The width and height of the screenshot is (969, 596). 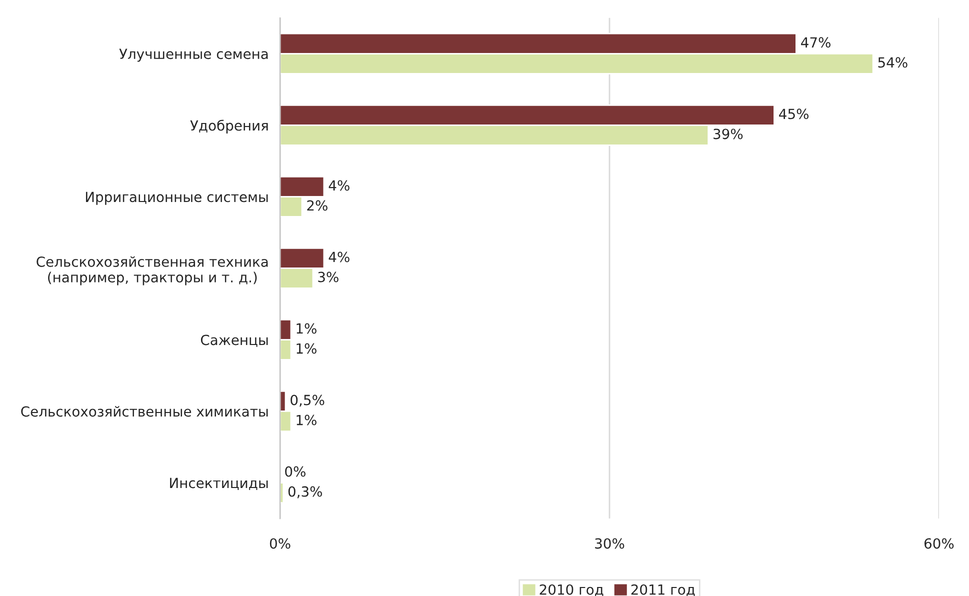 I want to click on data-label: 45%, so click(x=793, y=114).